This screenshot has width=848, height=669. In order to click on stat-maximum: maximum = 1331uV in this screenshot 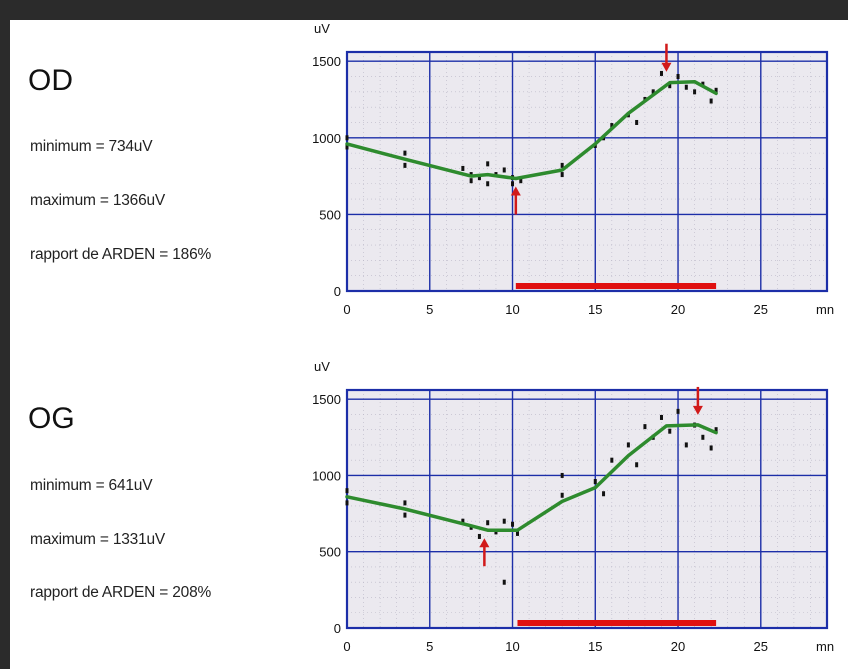, I will do `click(98, 539)`.